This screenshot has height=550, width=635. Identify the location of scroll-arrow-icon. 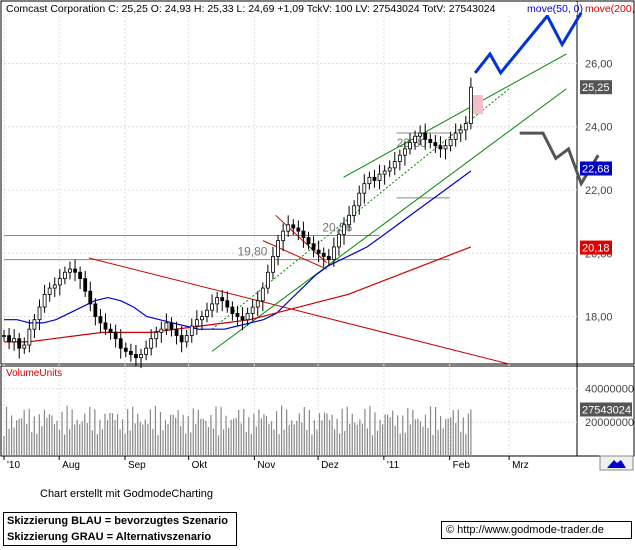
(616, 464).